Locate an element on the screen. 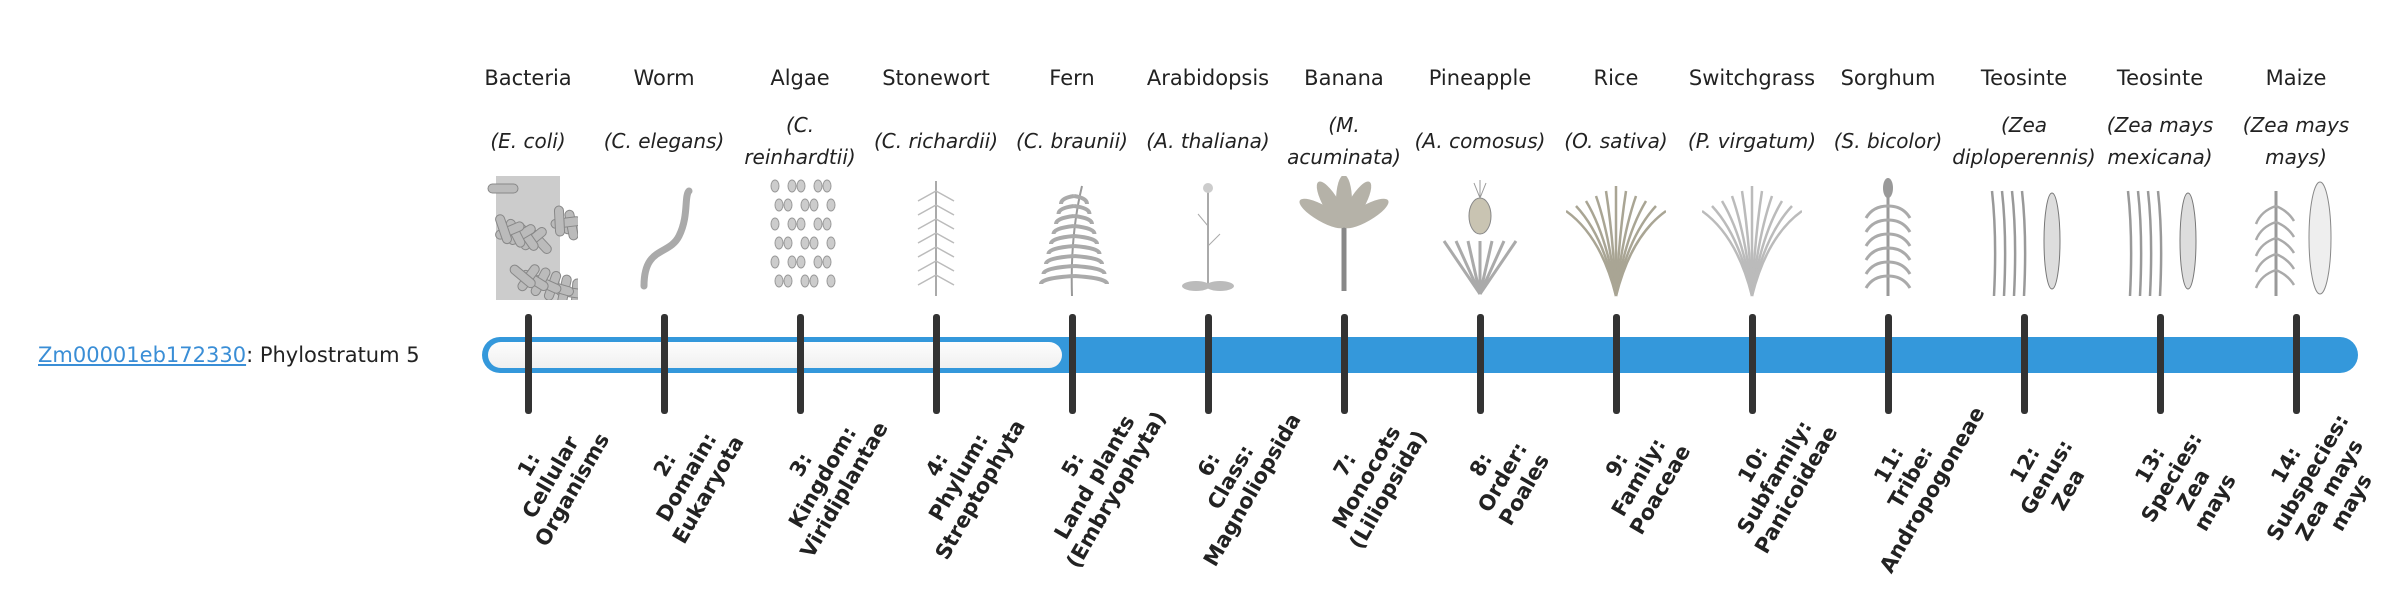 Image resolution: width=2400 pixels, height=596 pixels. species-text: (C. reinhardtii) is located at coordinates (800, 141).